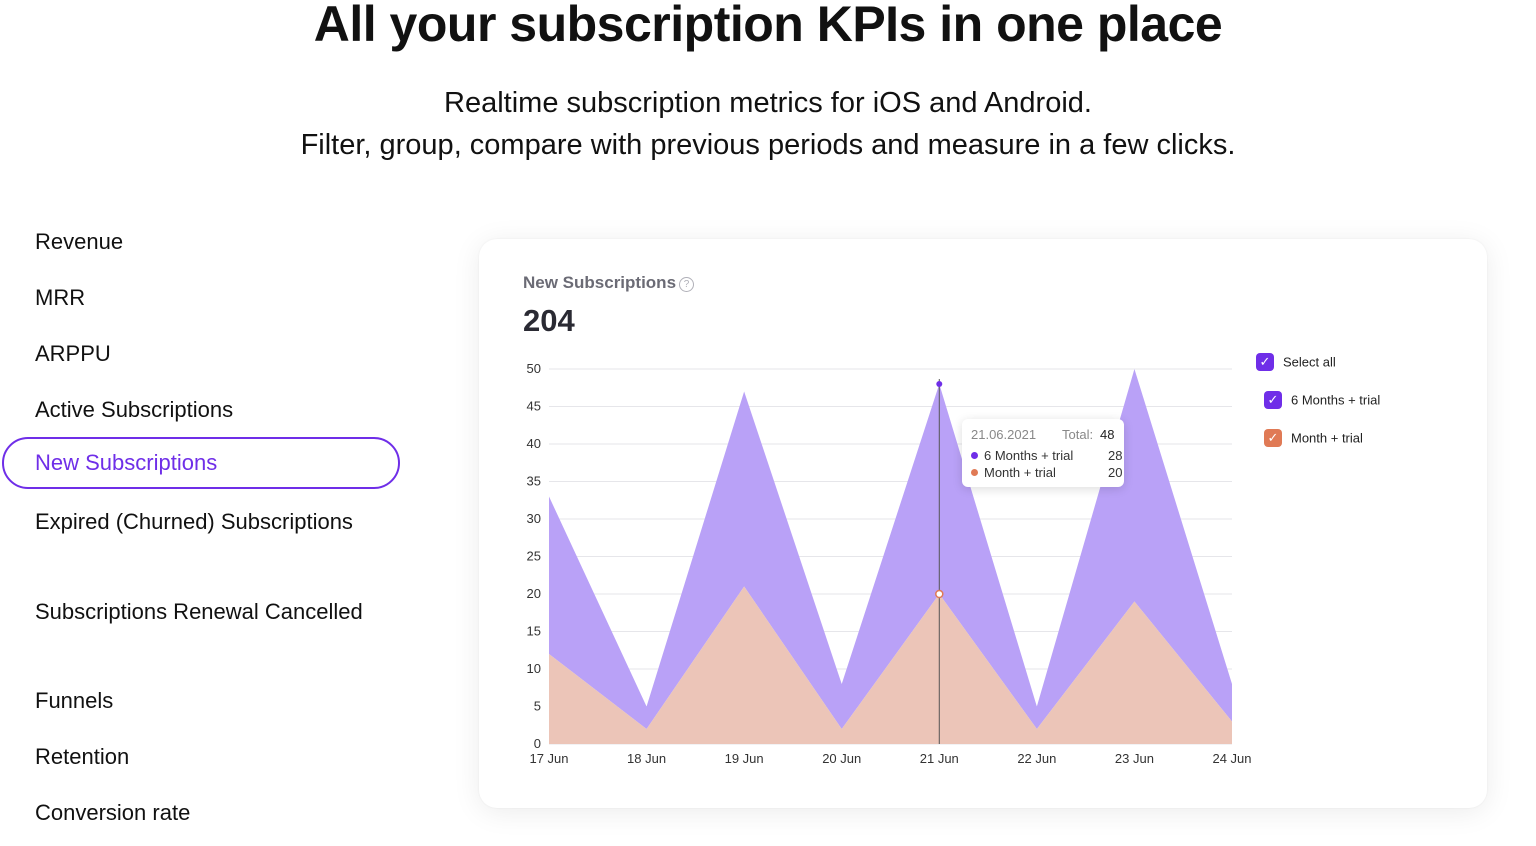 Image resolution: width=1536 pixels, height=846 pixels. I want to click on x-tick-label: 17 Jun, so click(548, 758).